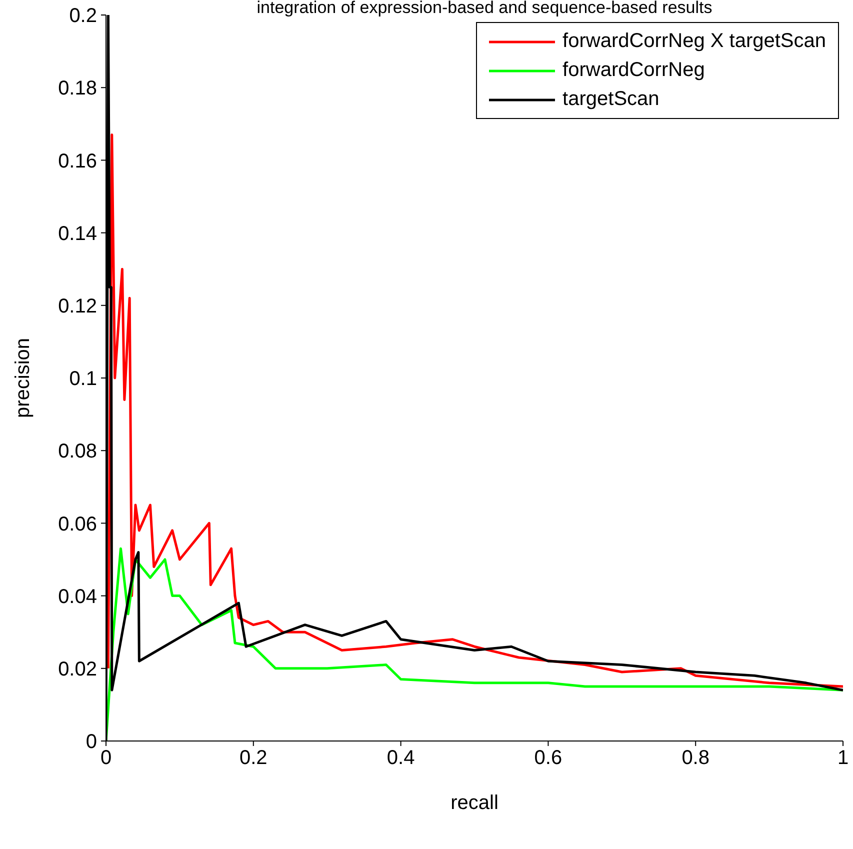 Image resolution: width=853 pixels, height=849 pixels. Describe the element at coordinates (77, 161) in the screenshot. I see `y-tick-label: 0.16` at that location.